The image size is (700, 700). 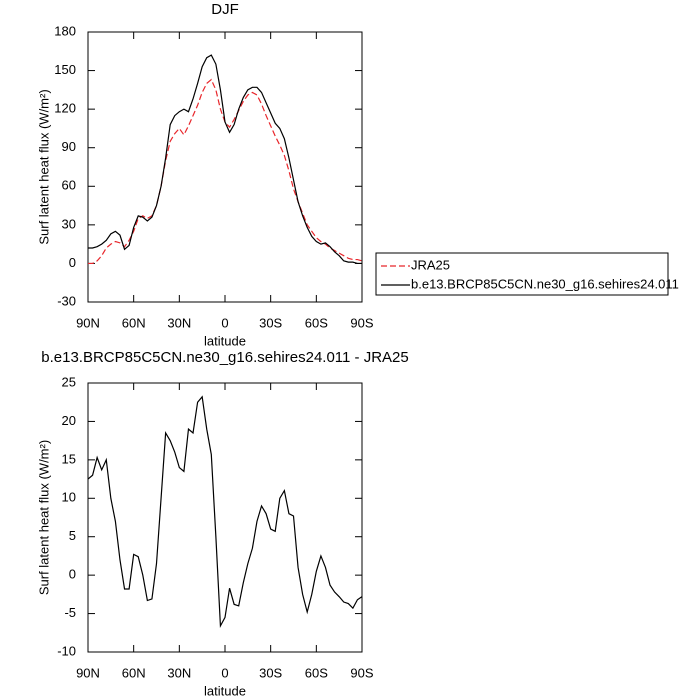 What do you see at coordinates (66, 300) in the screenshot?
I see `y-tick-label: -30` at bounding box center [66, 300].